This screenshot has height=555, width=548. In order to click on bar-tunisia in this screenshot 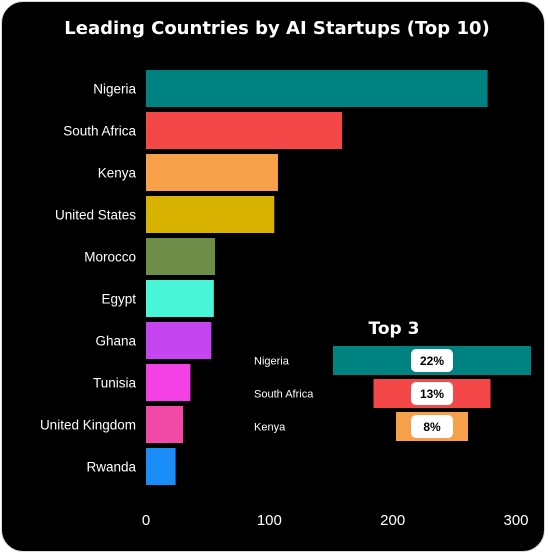, I will do `click(168, 382)`.